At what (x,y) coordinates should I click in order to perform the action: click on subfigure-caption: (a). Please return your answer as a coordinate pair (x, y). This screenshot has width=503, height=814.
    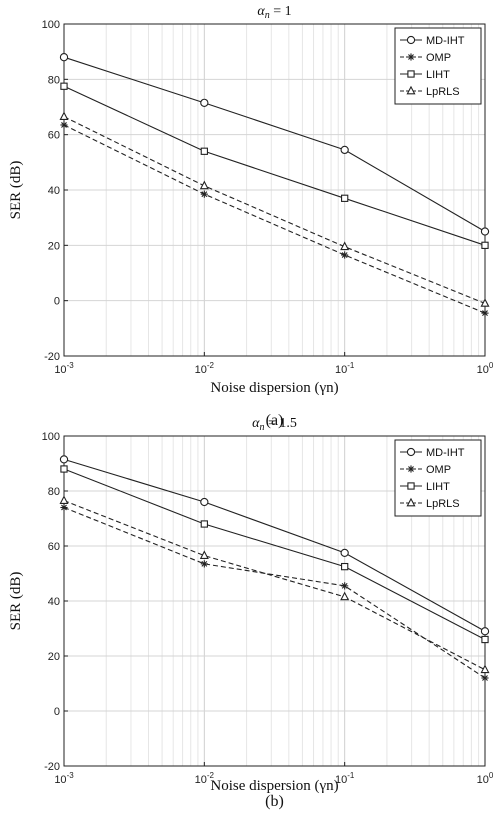
    Looking at the image, I should click on (275, 420).